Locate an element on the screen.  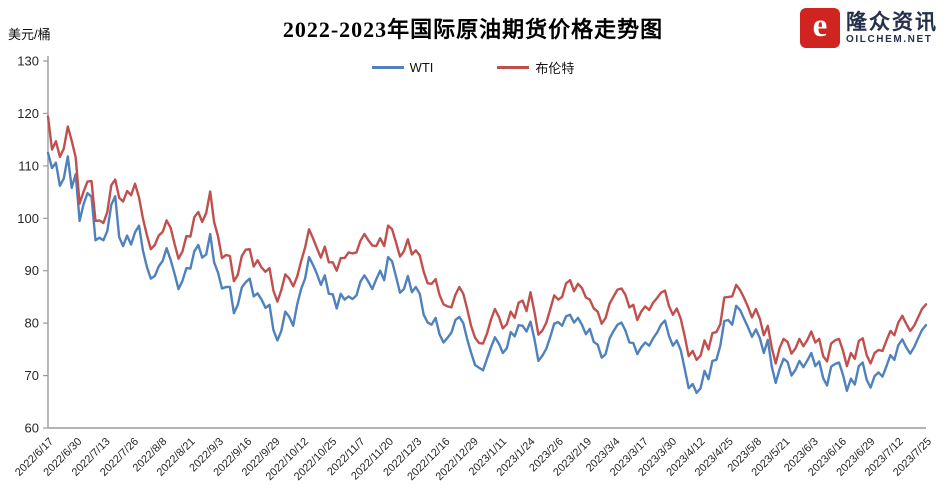
y-axis-tick-label: 60 is located at coordinates (32, 428).